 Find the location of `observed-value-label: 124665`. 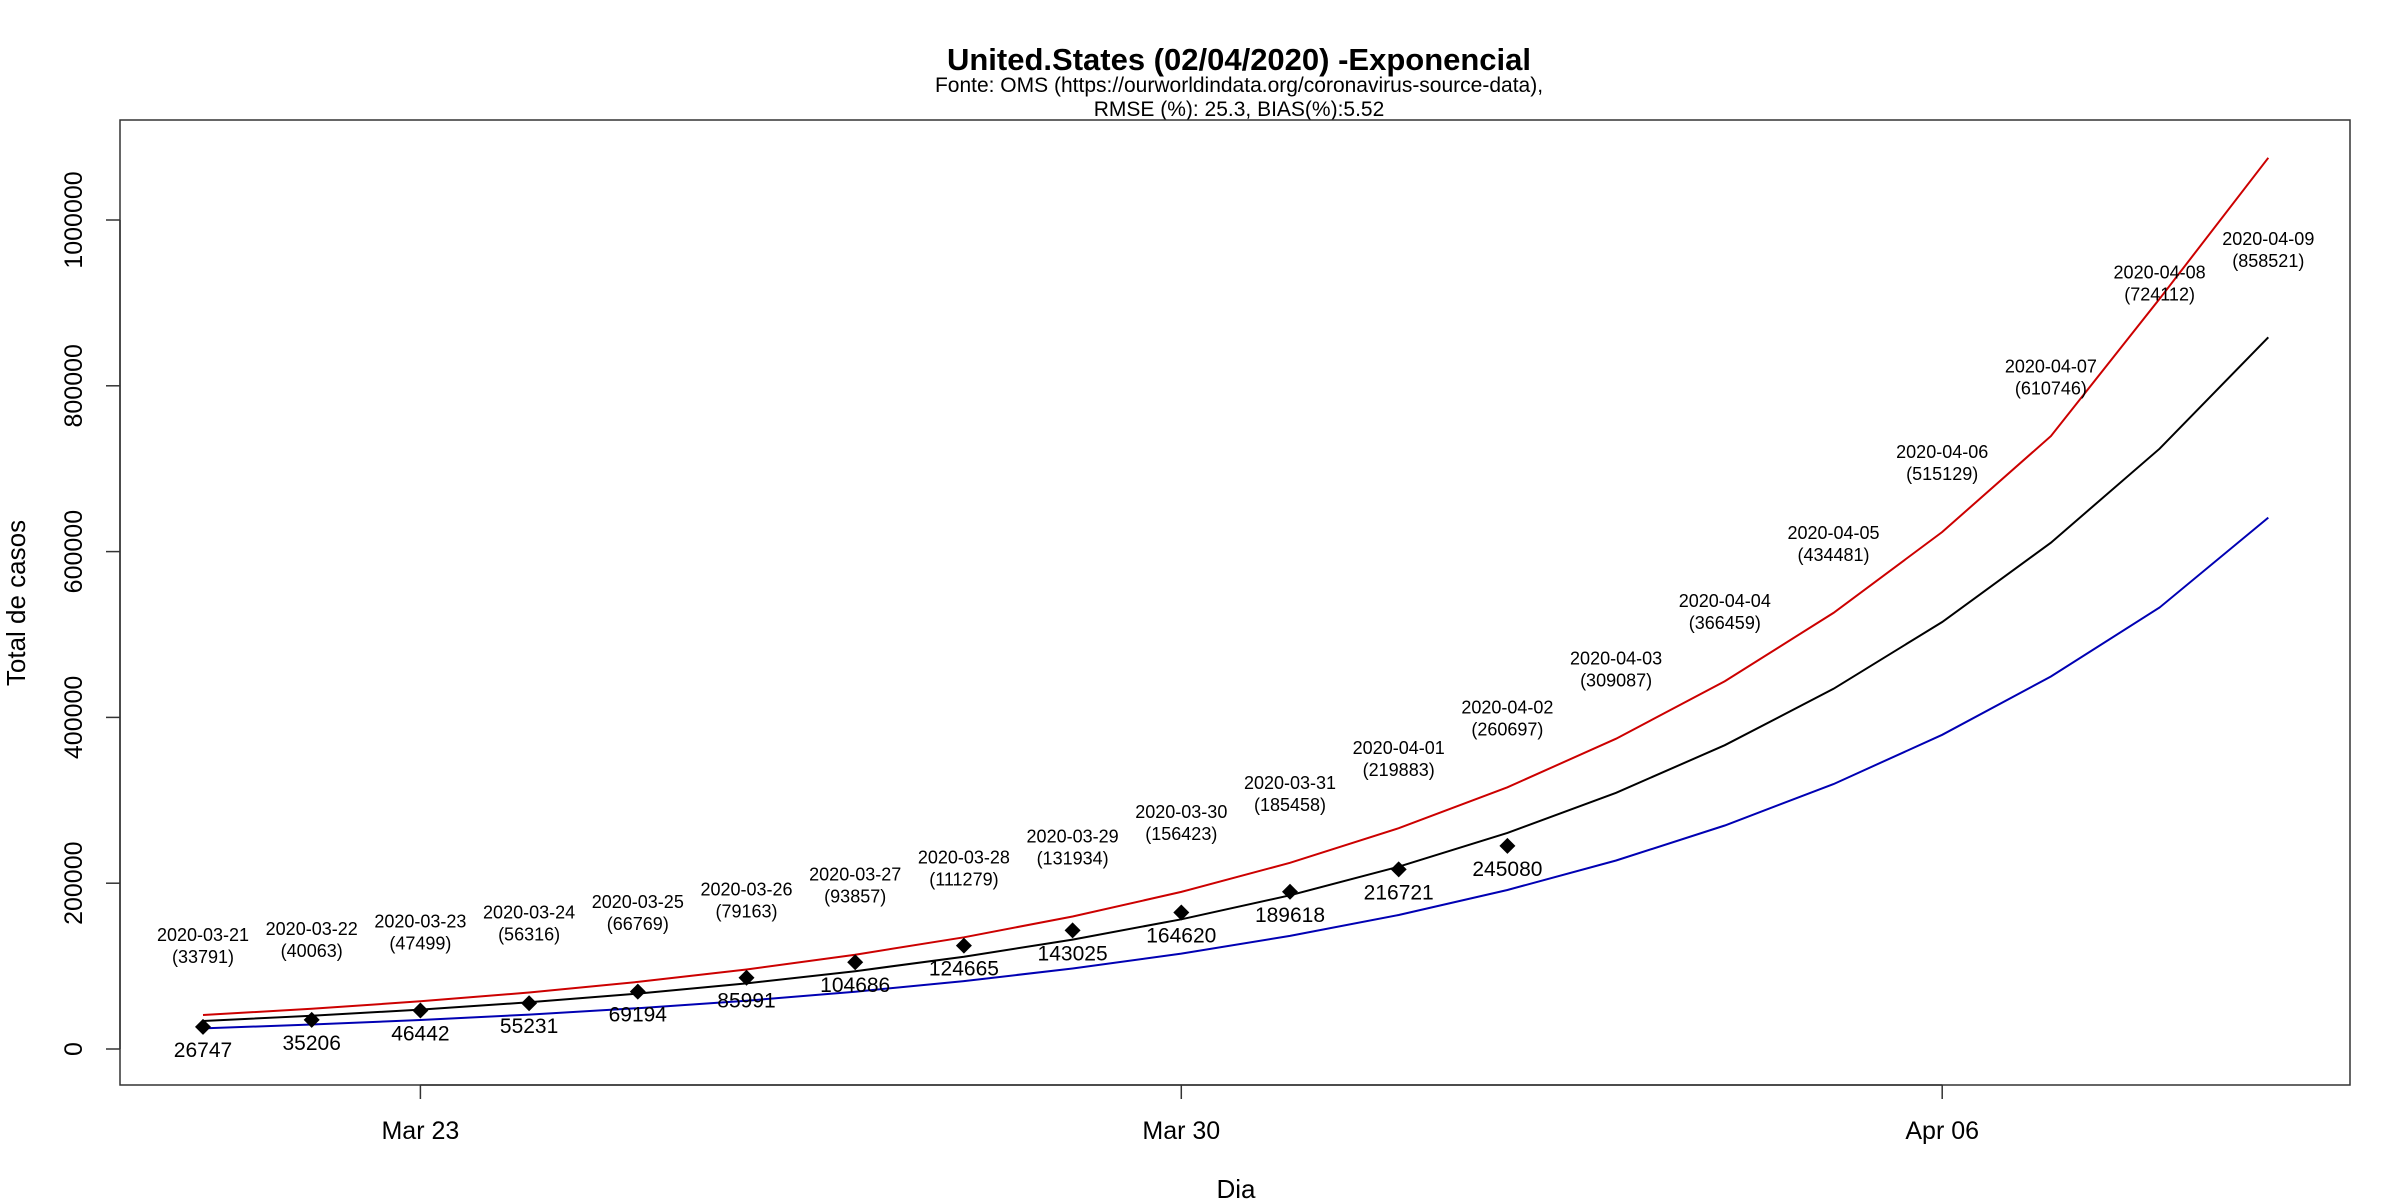

observed-value-label: 124665 is located at coordinates (964, 969).